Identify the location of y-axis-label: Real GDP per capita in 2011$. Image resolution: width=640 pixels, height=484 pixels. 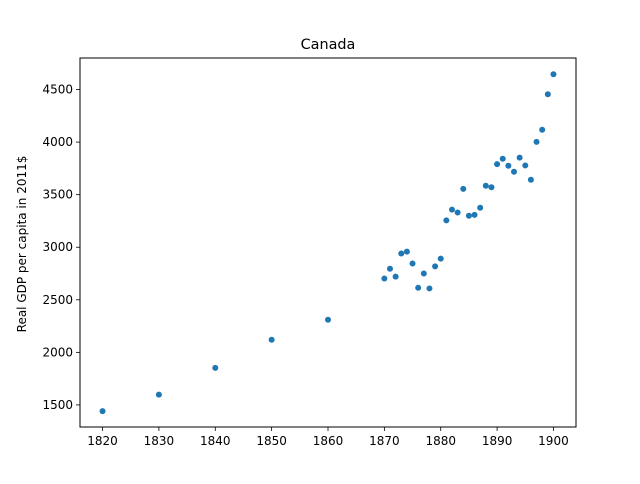
(22, 244).